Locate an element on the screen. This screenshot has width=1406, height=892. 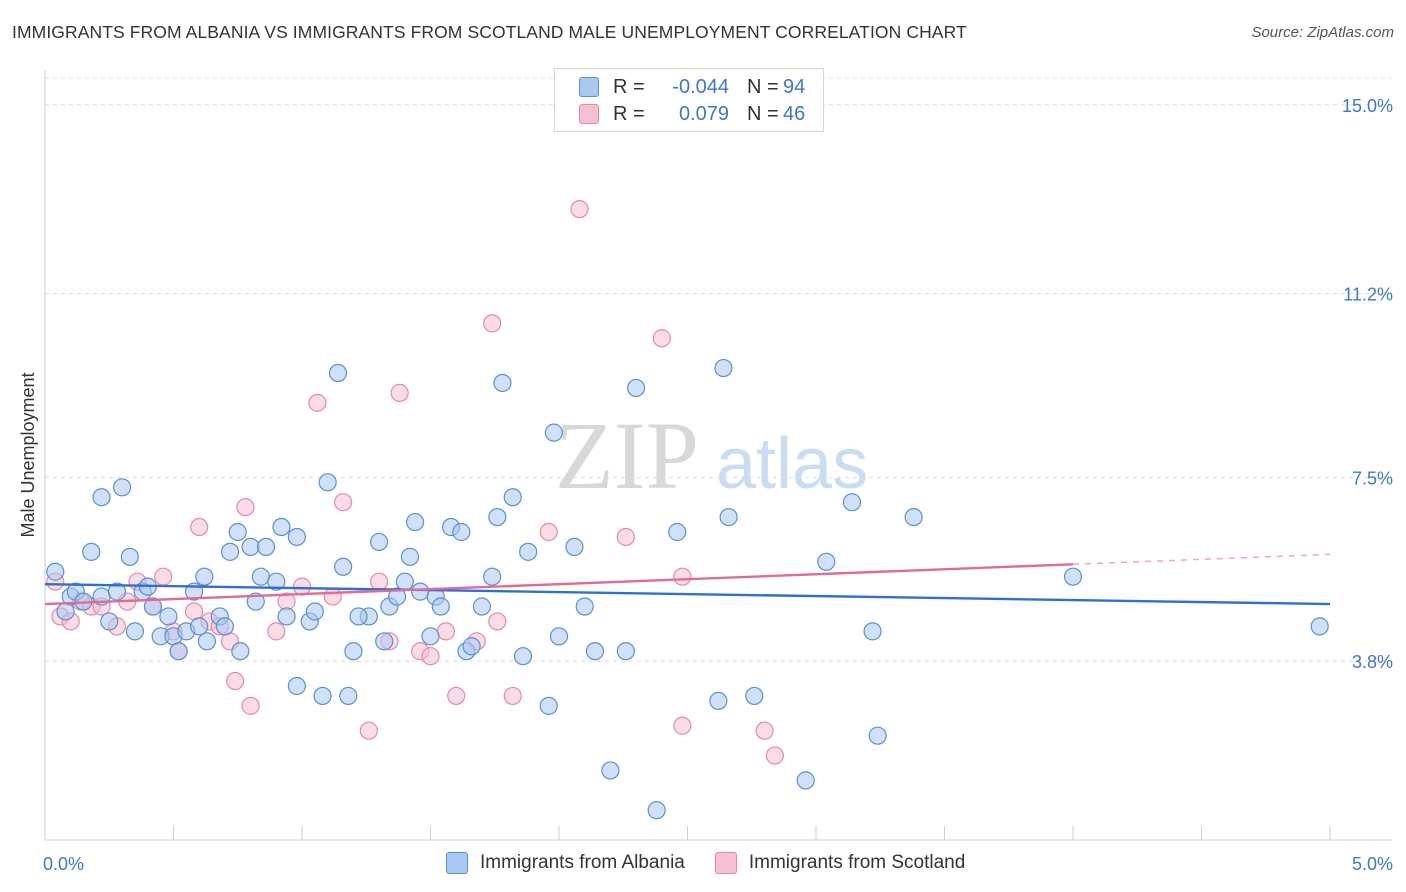
x-tick-label: 0.0% is located at coordinates (63, 864).